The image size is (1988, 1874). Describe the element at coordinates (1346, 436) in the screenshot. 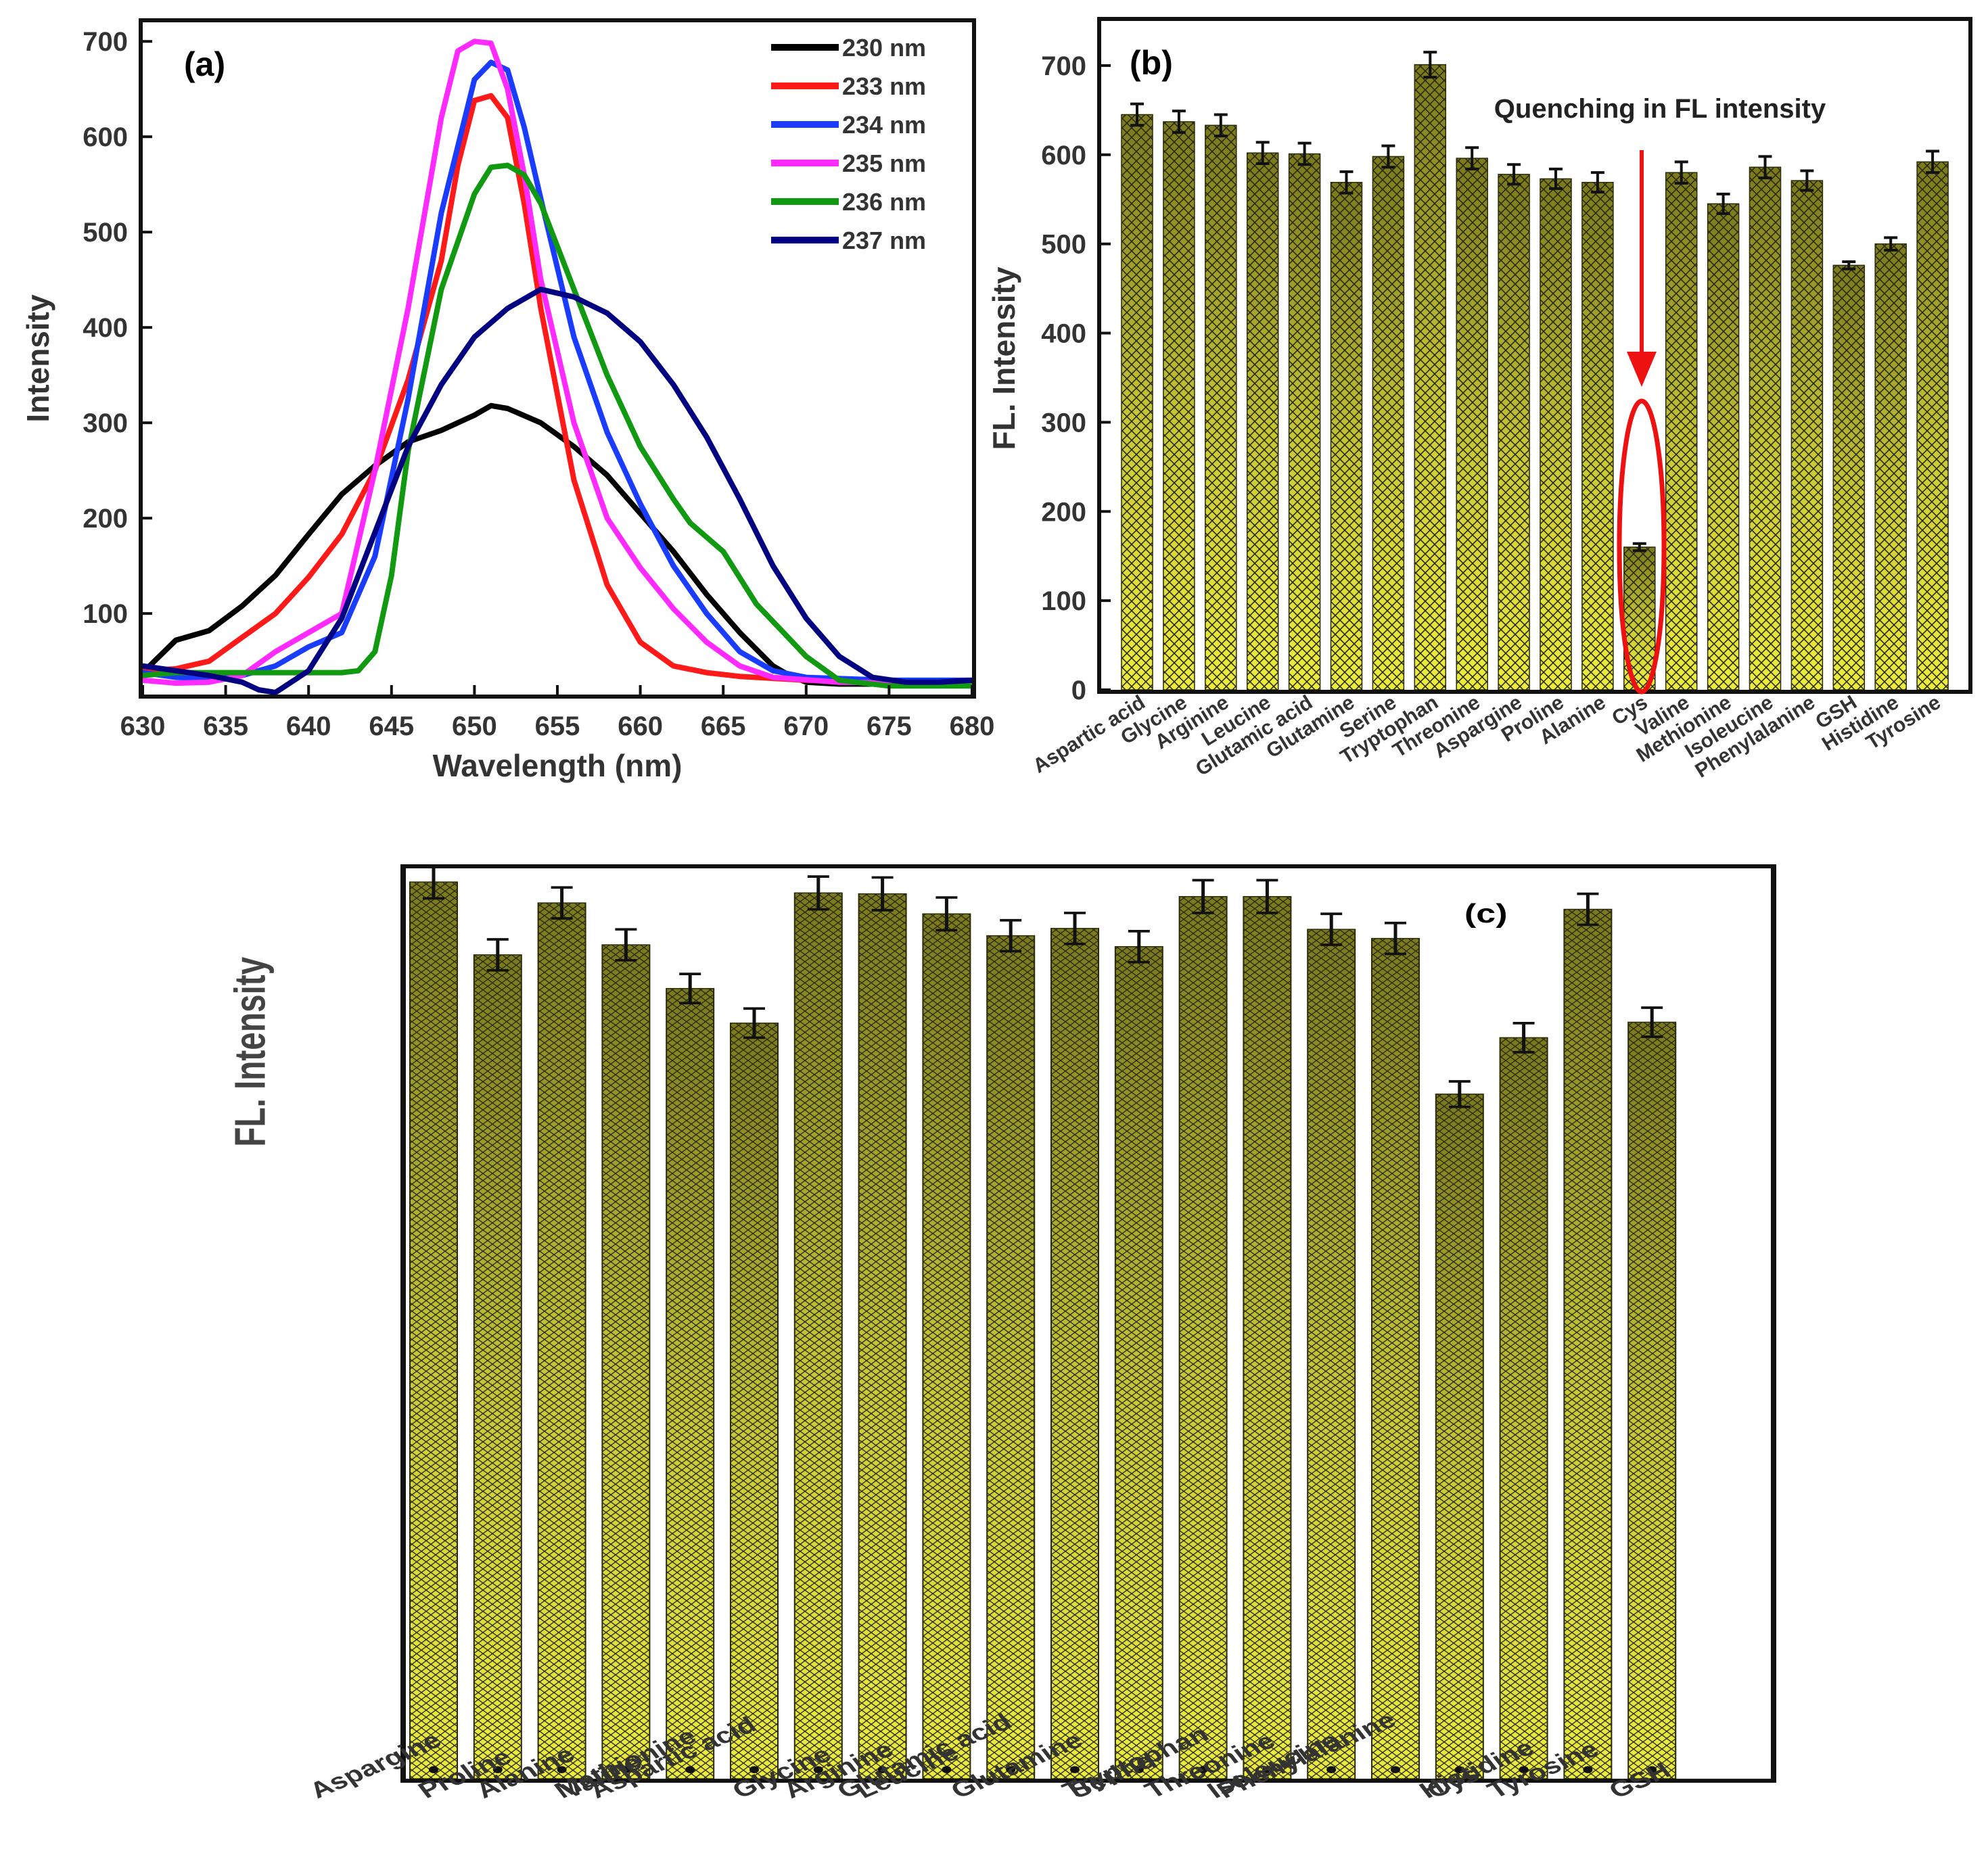

I see `b-bar-hatch-glutamine` at that location.